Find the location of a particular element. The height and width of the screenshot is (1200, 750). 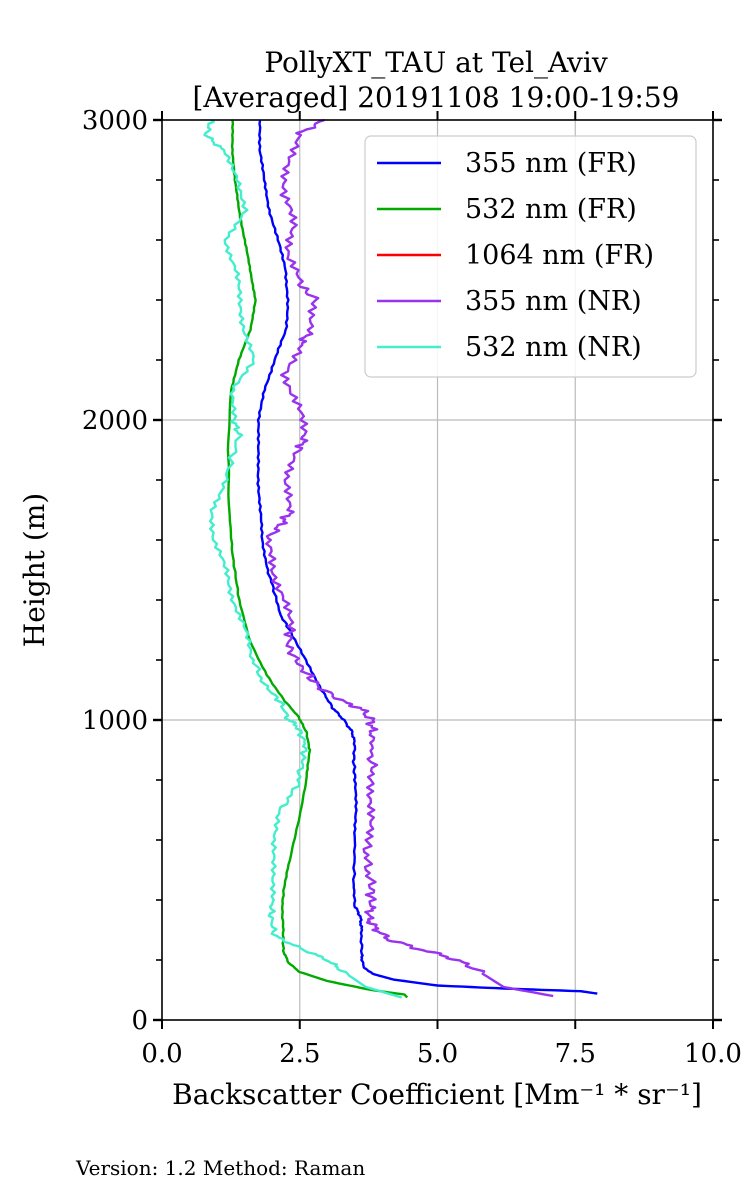

y-tick-label: 0 is located at coordinates (139, 1021).